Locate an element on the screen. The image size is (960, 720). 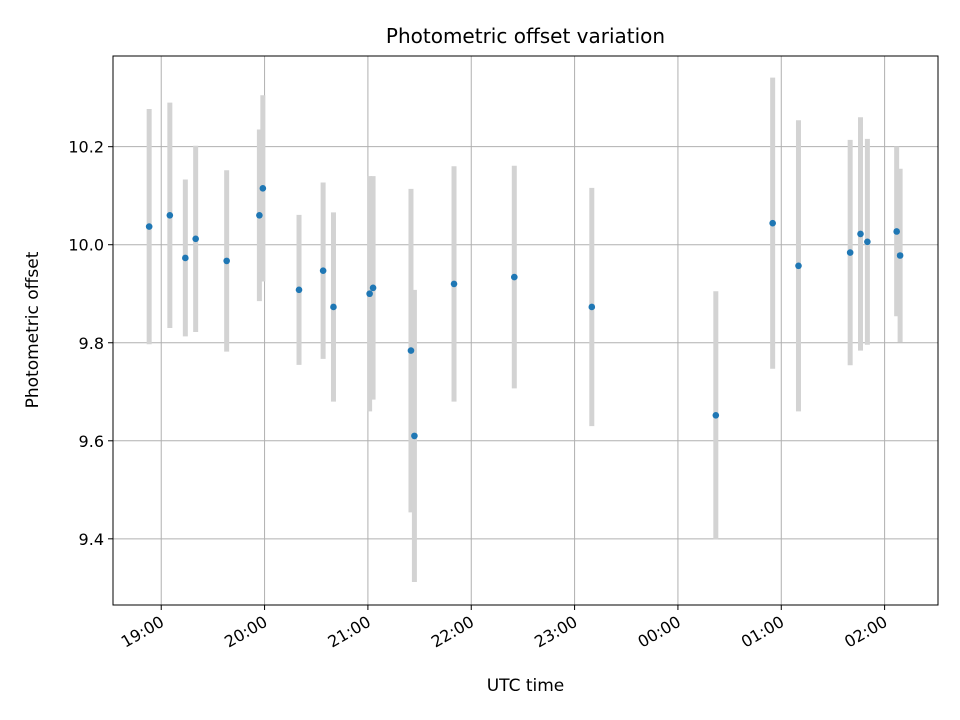
y-axis: 9.4 9.6 9.8 10.0 10.2 is located at coordinates (90, 343).